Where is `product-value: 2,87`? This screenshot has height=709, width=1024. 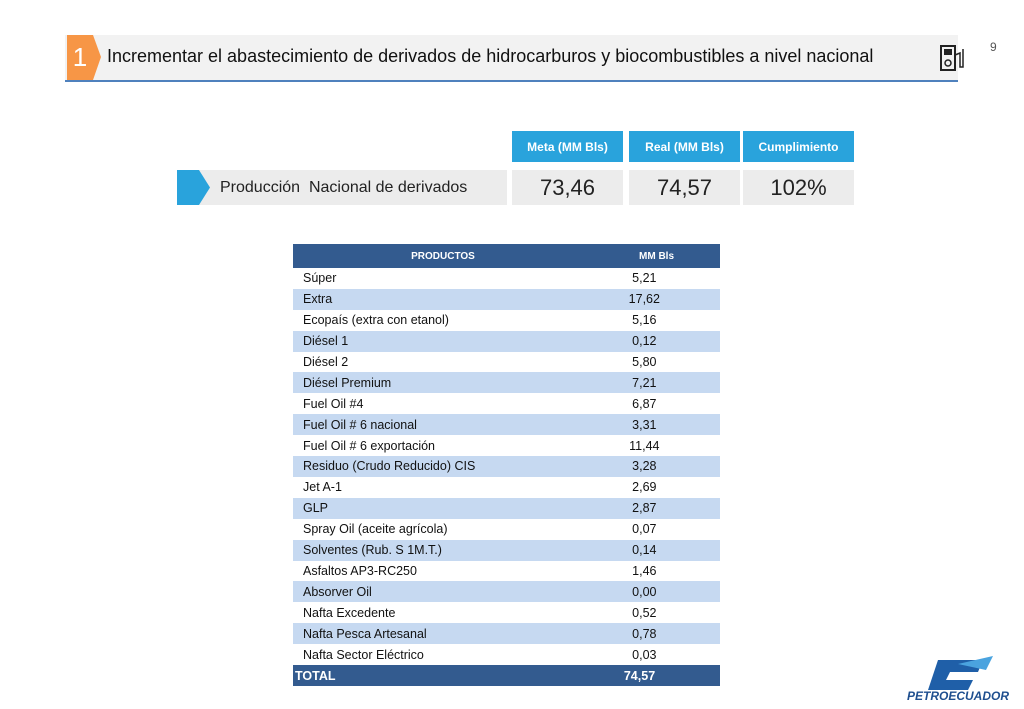
product-value: 2,87 is located at coordinates (644, 508).